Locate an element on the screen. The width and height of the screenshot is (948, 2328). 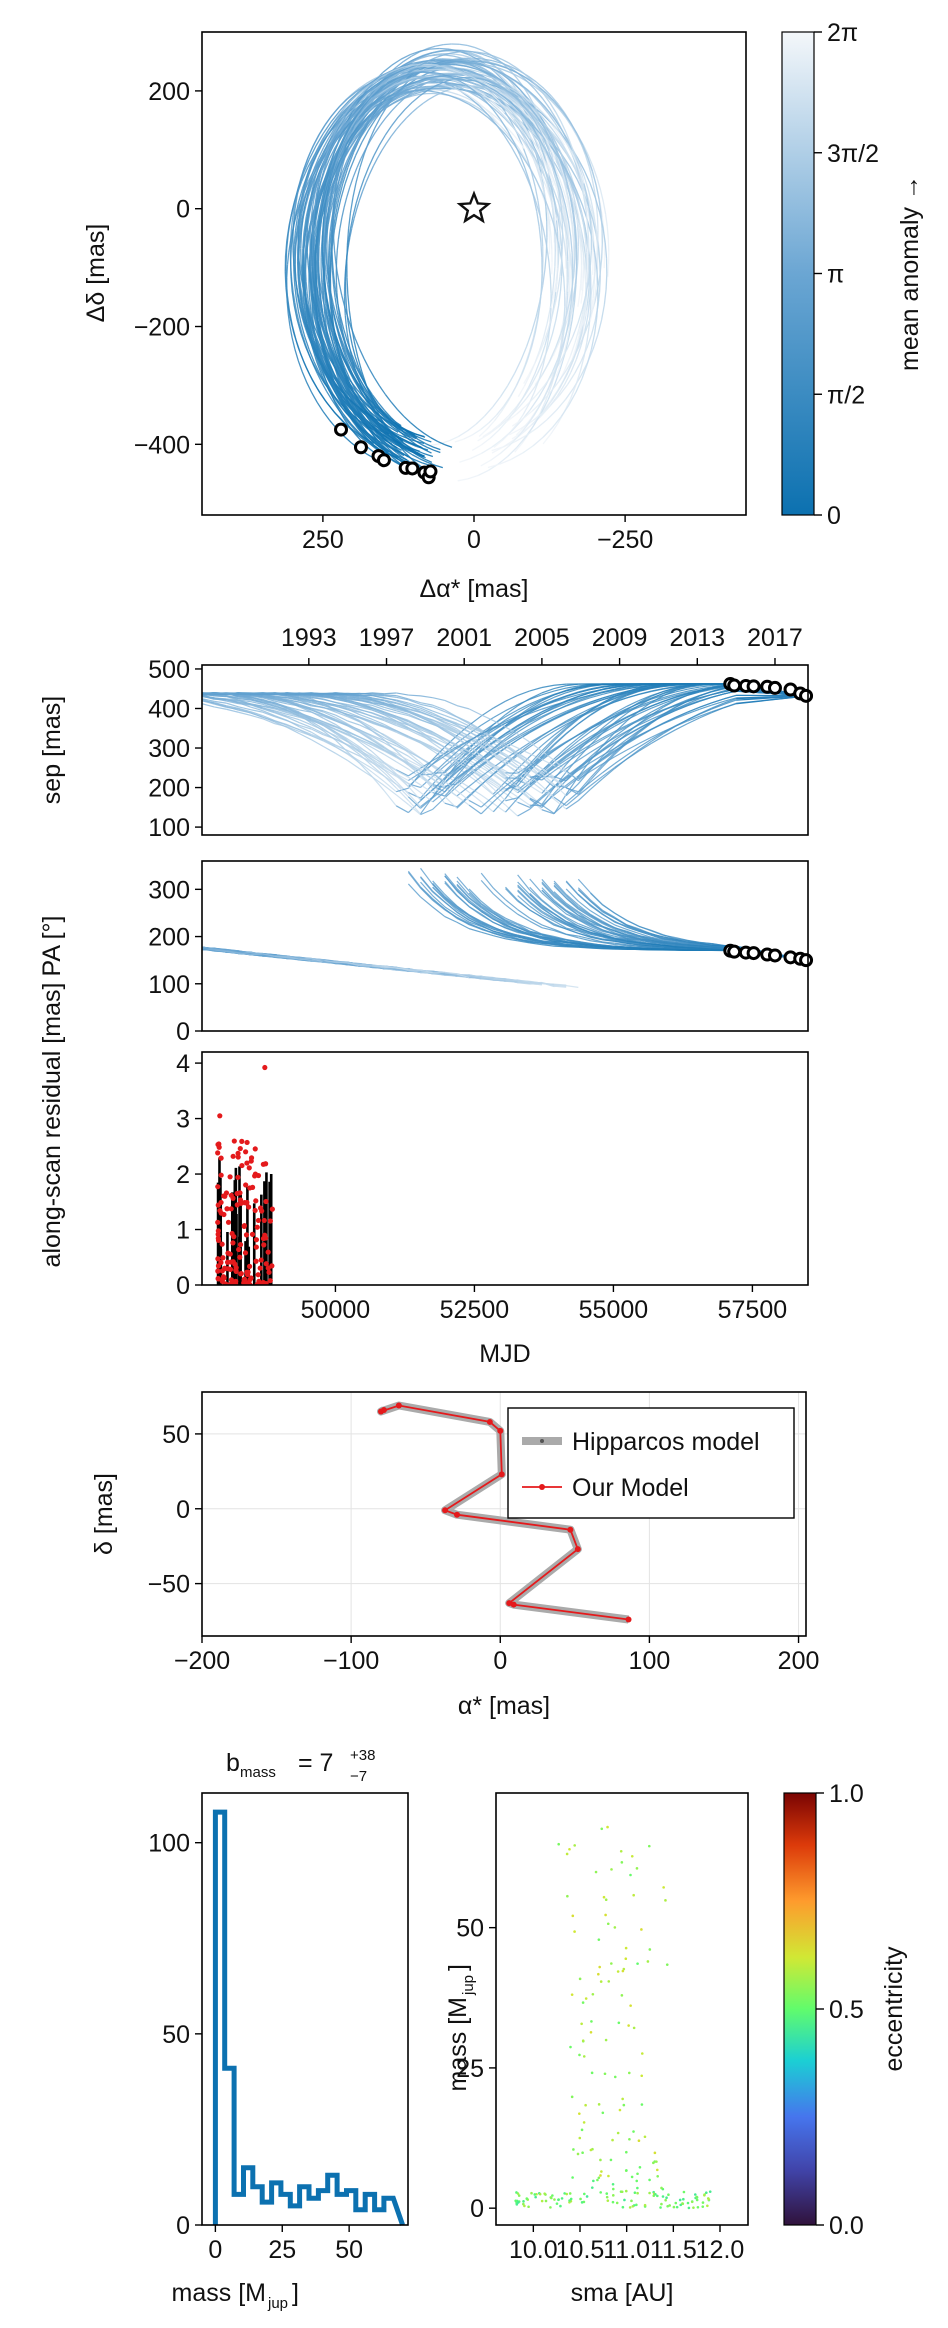
star-icon is located at coordinates (474, 207).